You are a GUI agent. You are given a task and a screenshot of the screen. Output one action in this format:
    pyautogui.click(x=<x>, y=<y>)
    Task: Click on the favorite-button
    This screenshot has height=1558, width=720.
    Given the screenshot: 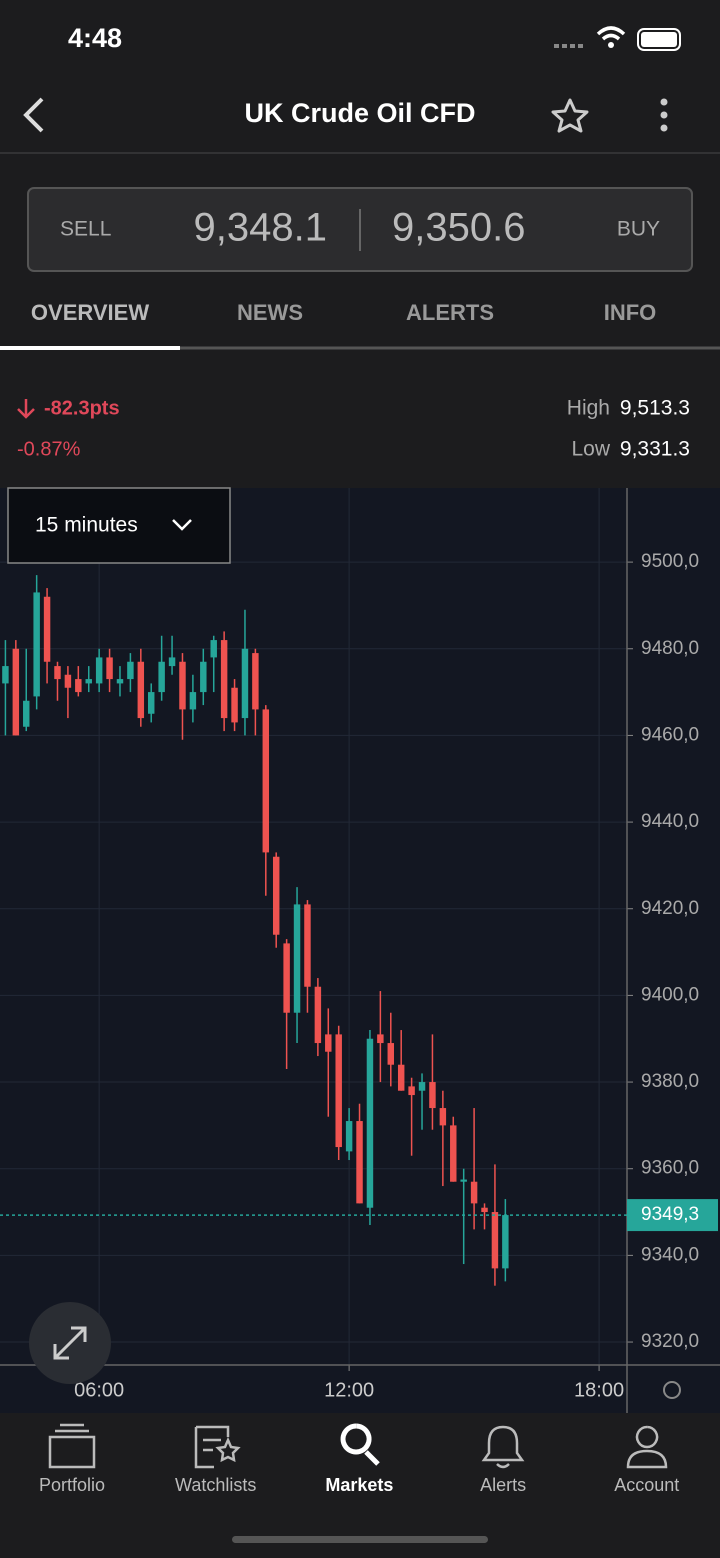 What is the action you would take?
    pyautogui.click(x=570, y=115)
    